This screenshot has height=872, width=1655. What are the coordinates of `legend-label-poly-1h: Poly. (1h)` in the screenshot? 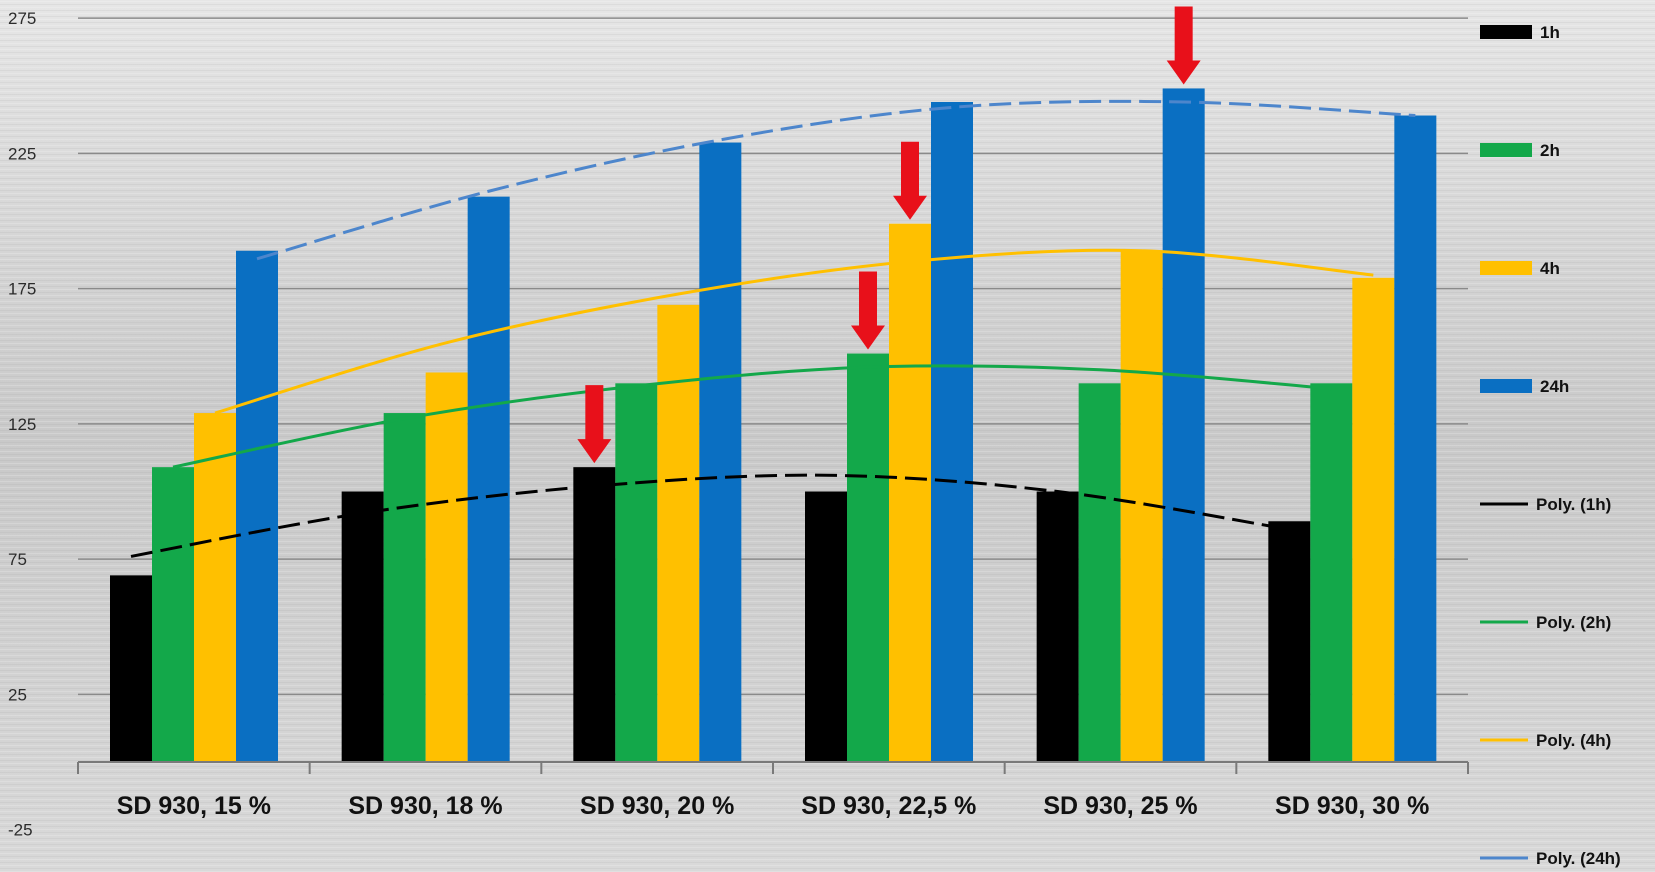 It's located at (1573, 504).